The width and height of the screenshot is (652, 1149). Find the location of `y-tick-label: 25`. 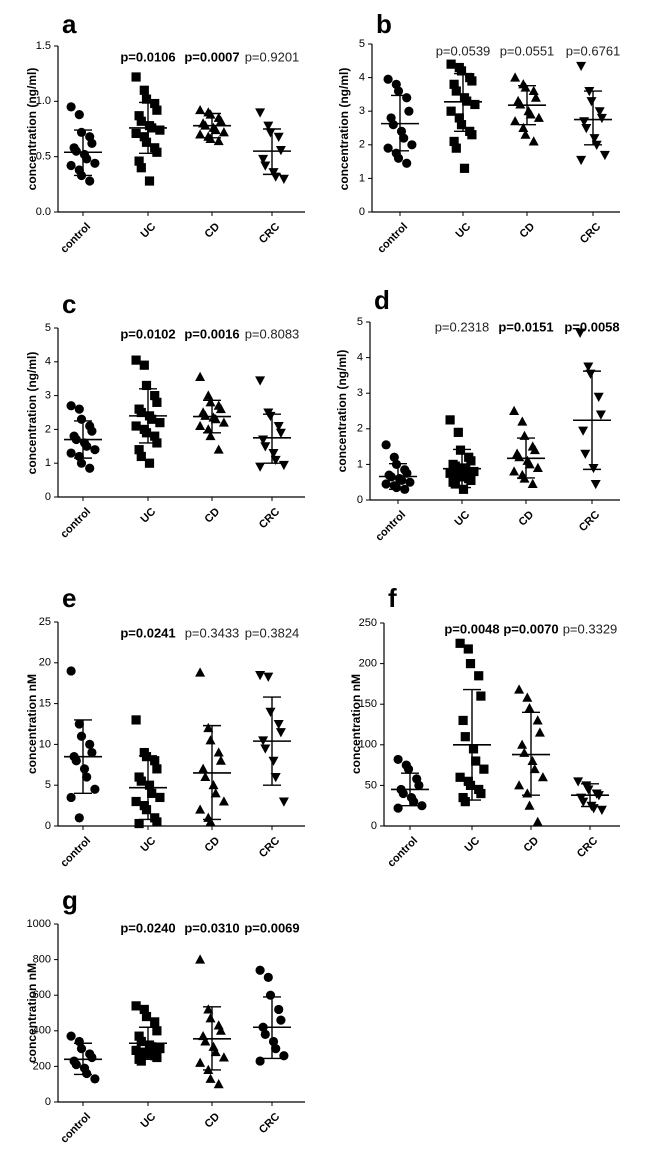

y-tick-label: 25 is located at coordinates (45, 622).